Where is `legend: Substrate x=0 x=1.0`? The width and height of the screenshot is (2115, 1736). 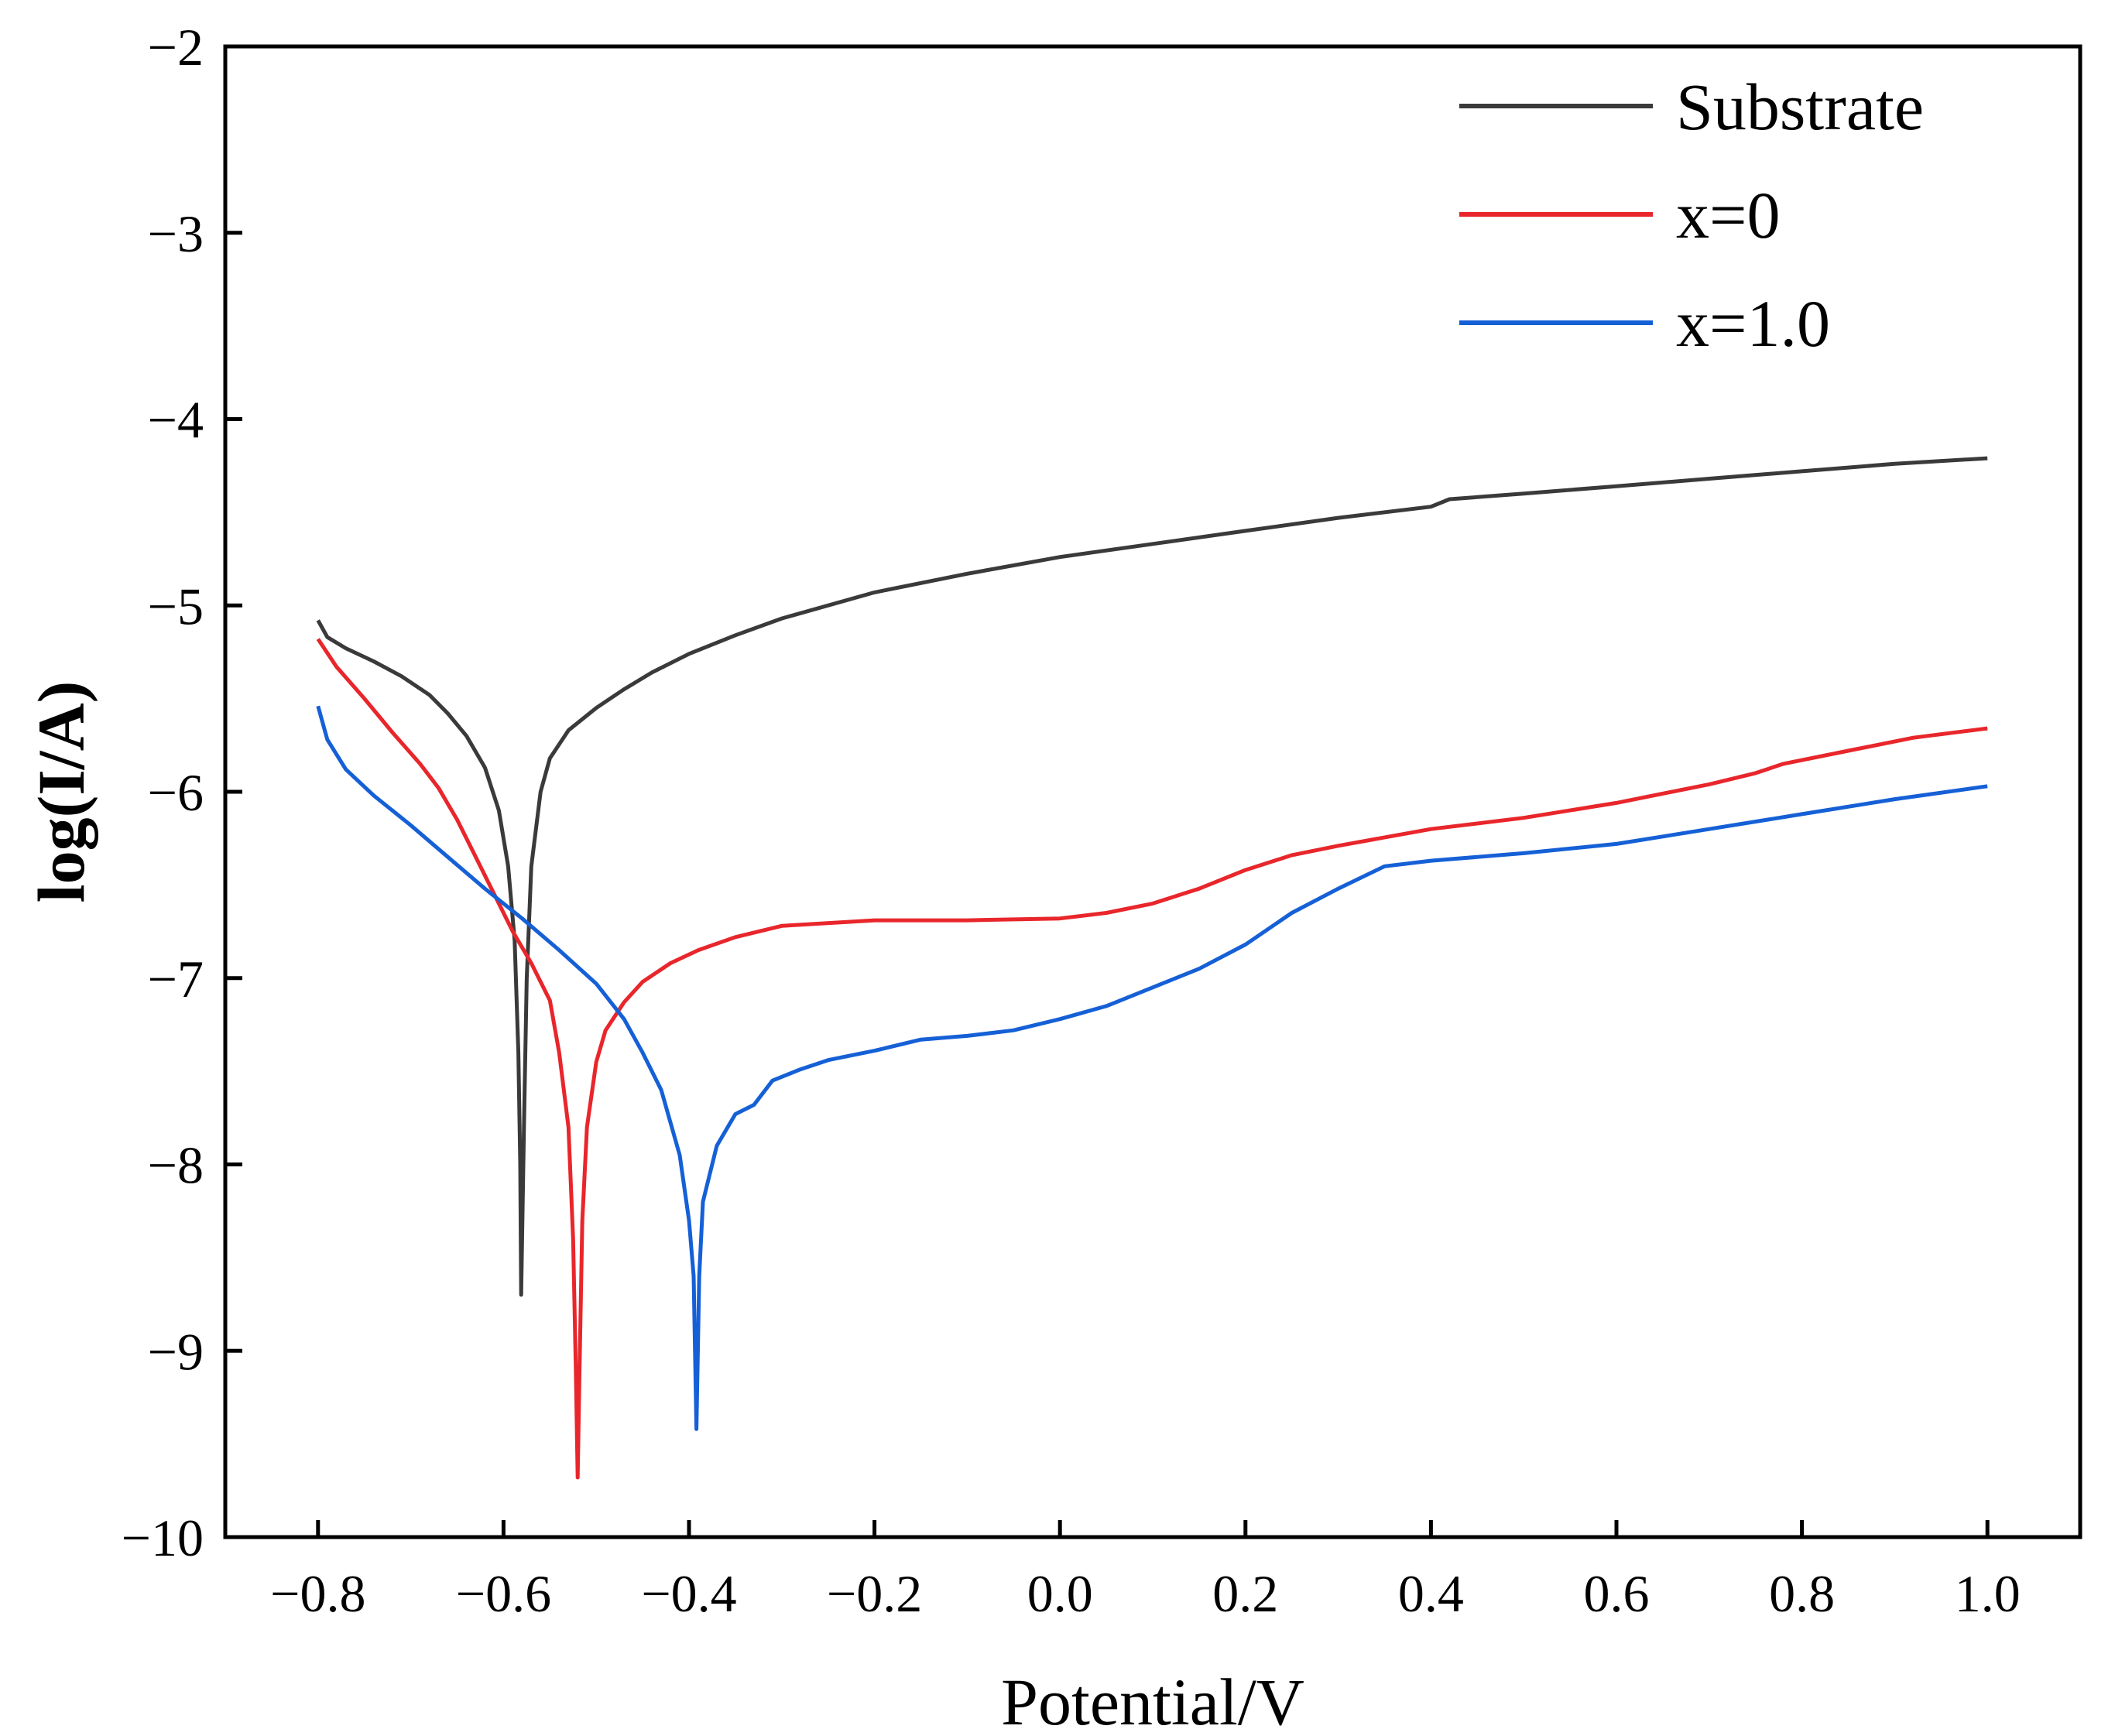
legend: Substrate x=0 x=1.0 is located at coordinates (1691, 215).